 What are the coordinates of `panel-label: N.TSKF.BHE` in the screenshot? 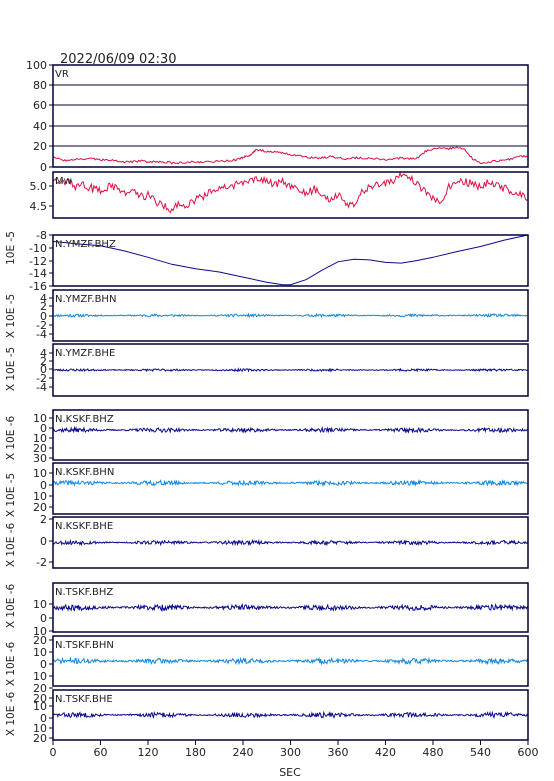 It's located at (84, 699).